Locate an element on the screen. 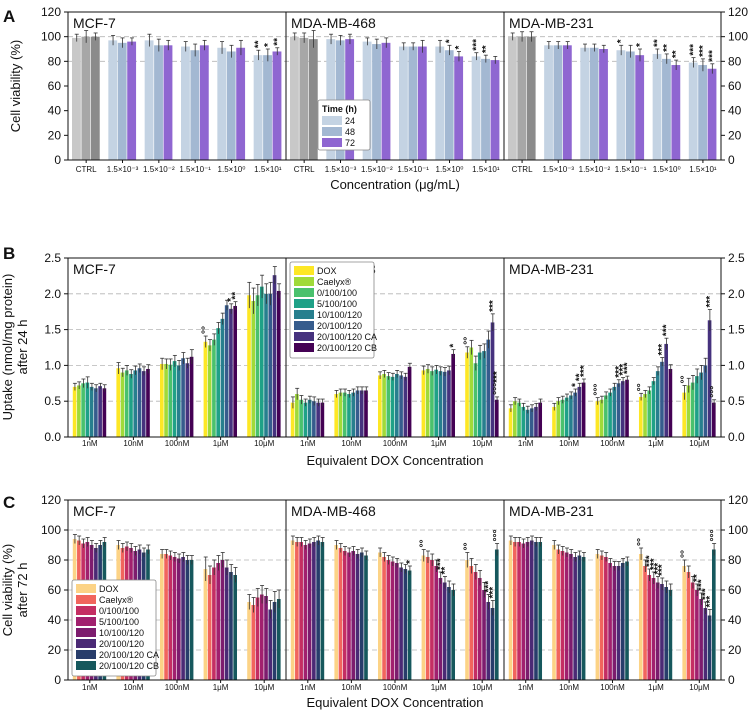 The width and height of the screenshot is (756, 718). legend-label: 24 is located at coordinates (350, 121).